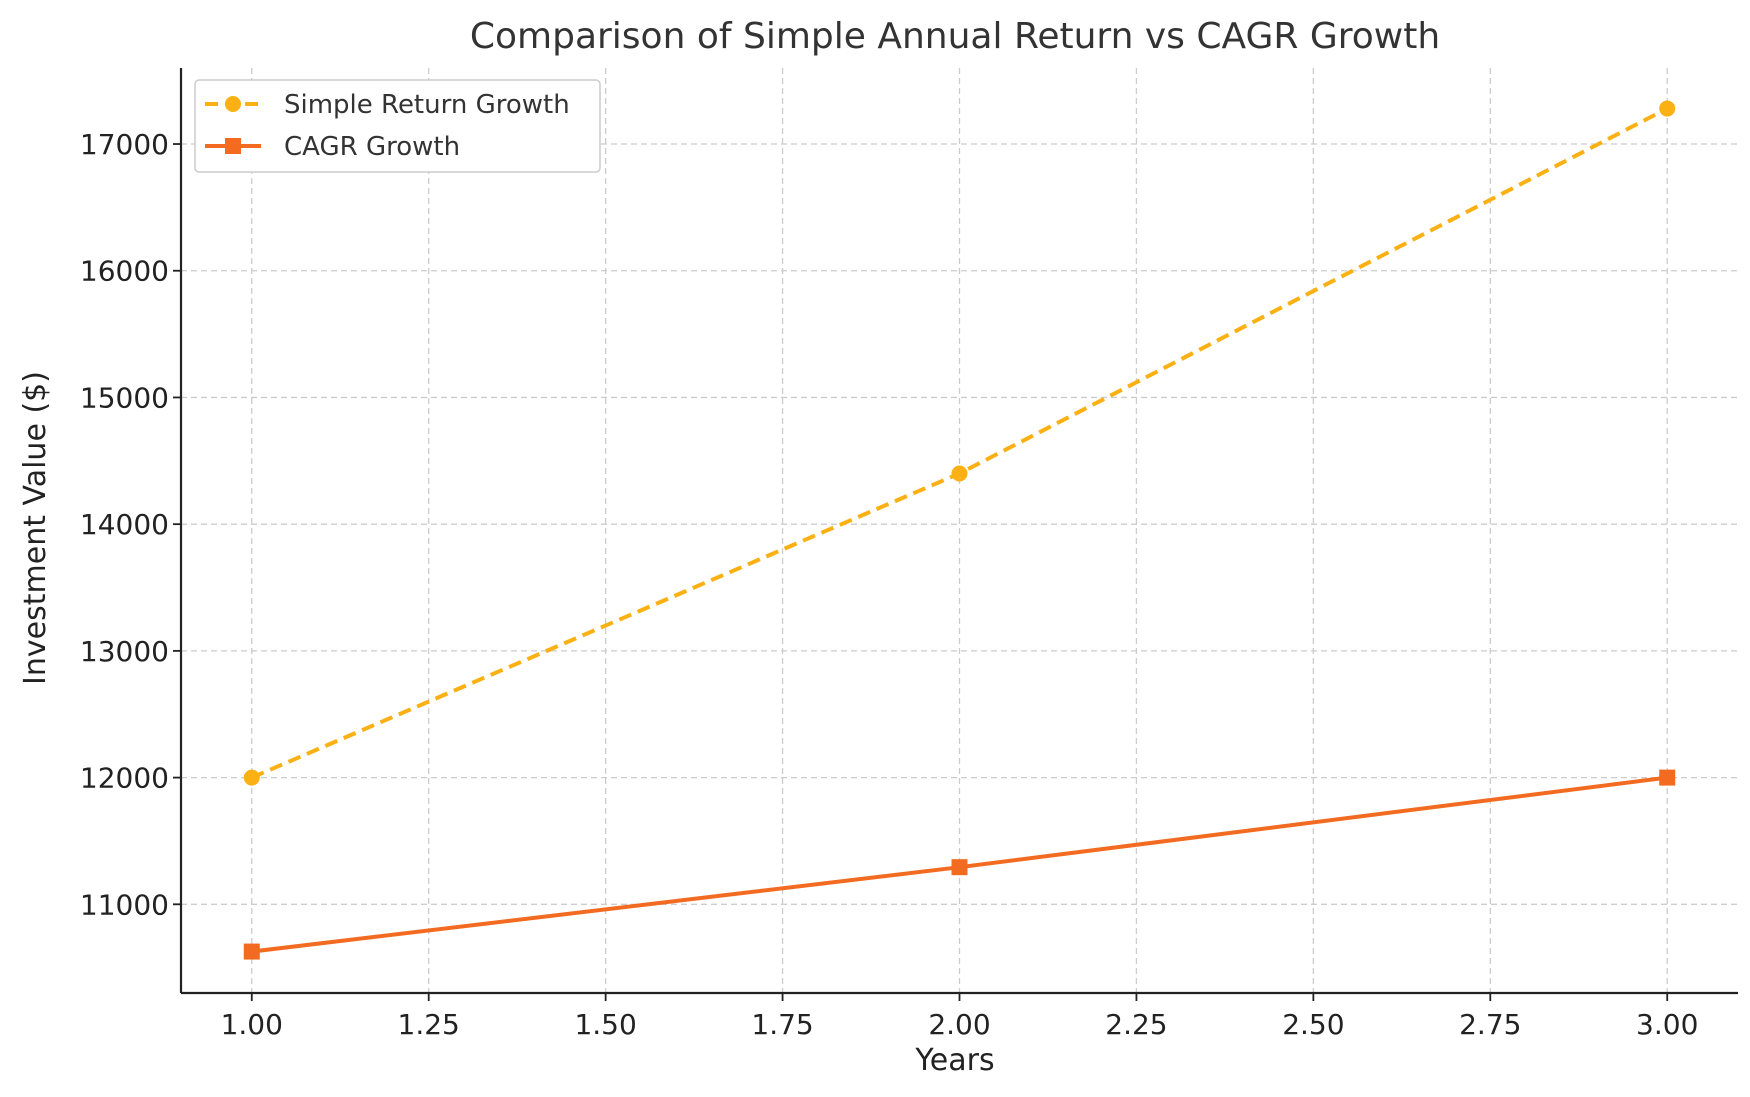 Image resolution: width=1750 pixels, height=1097 pixels. What do you see at coordinates (1136, 1024) in the screenshot?
I see `x-tick-label: 2.25` at bounding box center [1136, 1024].